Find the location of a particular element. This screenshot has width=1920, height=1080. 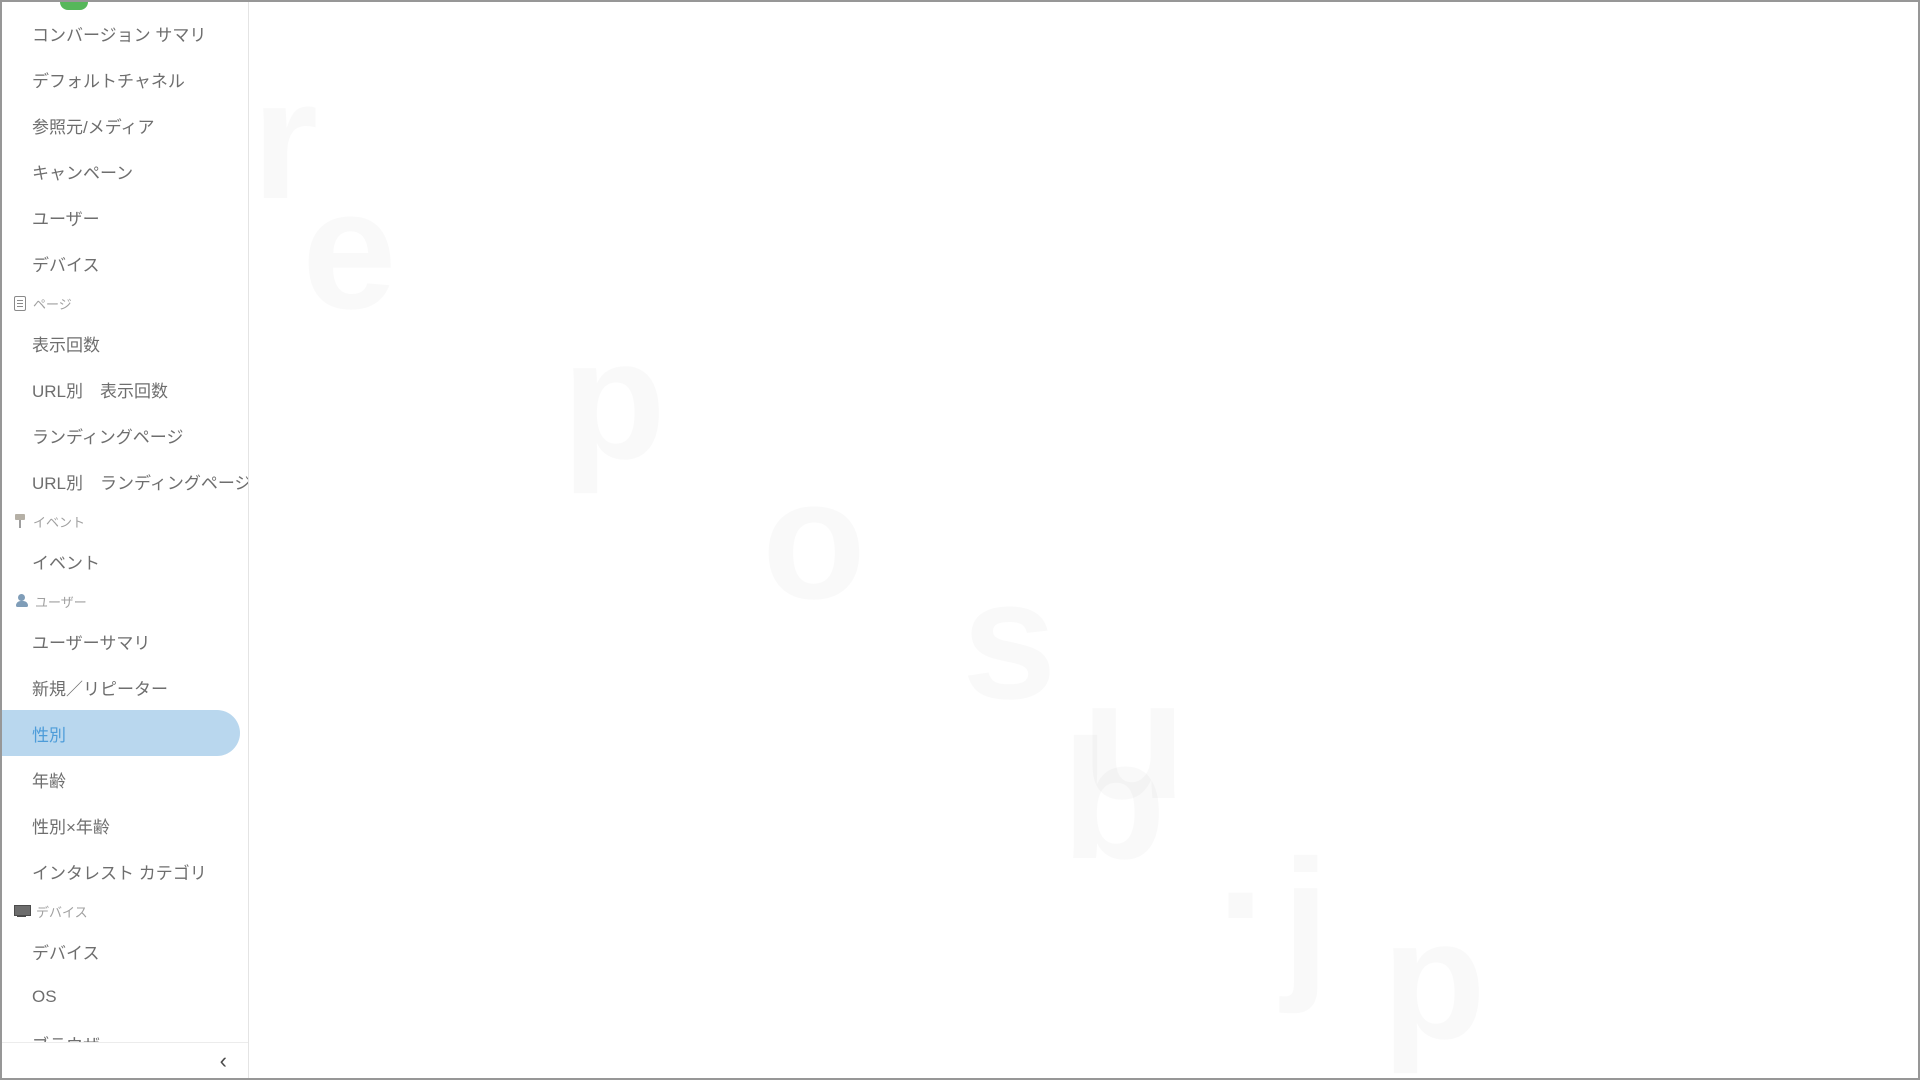

sidebar-item-label: 表示回数 is located at coordinates (66, 345).